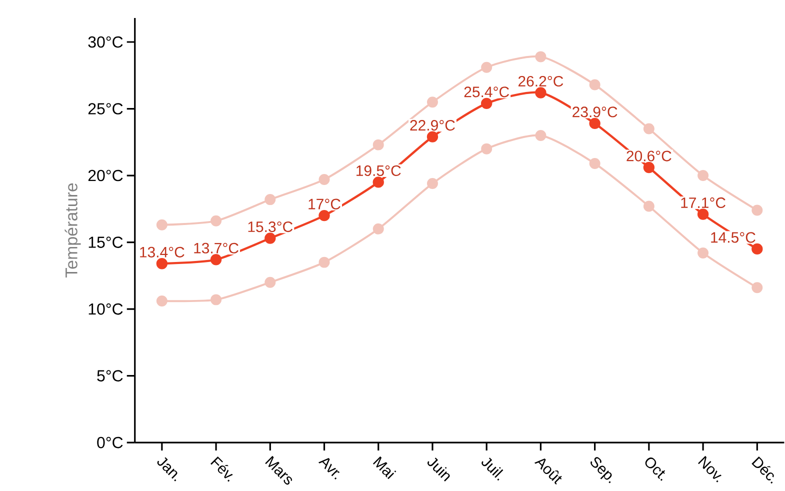 This screenshot has width=785, height=491. Describe the element at coordinates (703, 203) in the screenshot. I see `data-label: 17.1°C` at that location.